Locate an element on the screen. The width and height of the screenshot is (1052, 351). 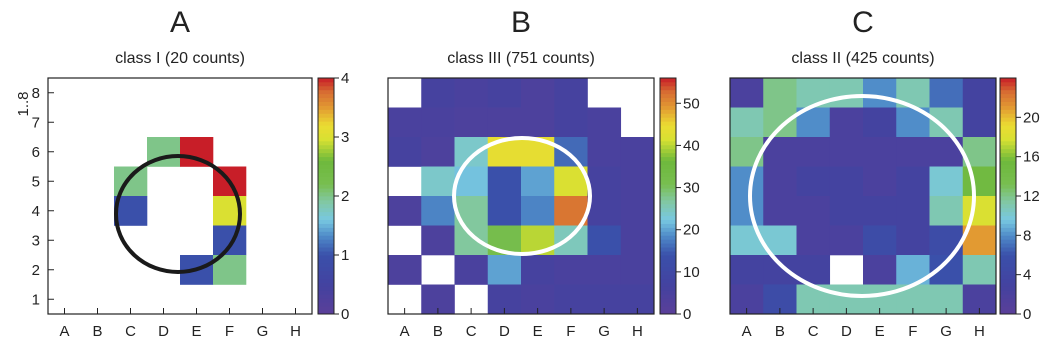
colorbar-tick-label: 12 is located at coordinates (1031, 196).